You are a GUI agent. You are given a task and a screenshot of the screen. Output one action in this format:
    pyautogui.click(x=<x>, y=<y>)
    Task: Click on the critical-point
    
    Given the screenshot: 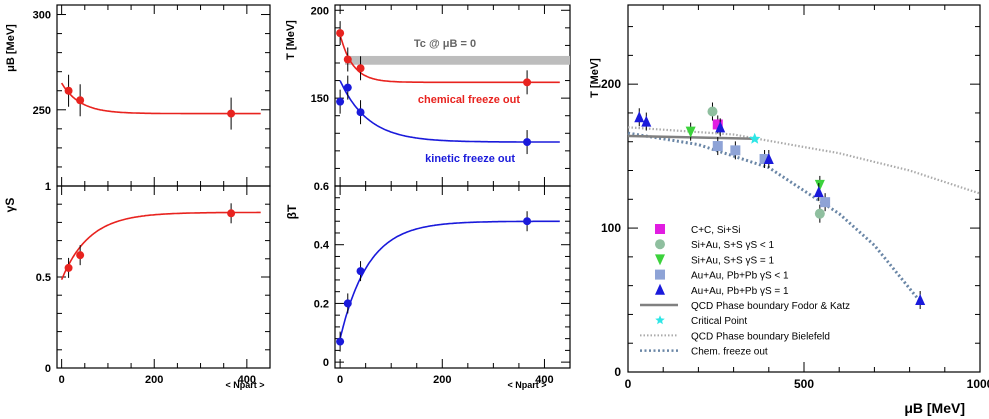 What is the action you would take?
    pyautogui.click(x=755, y=138)
    